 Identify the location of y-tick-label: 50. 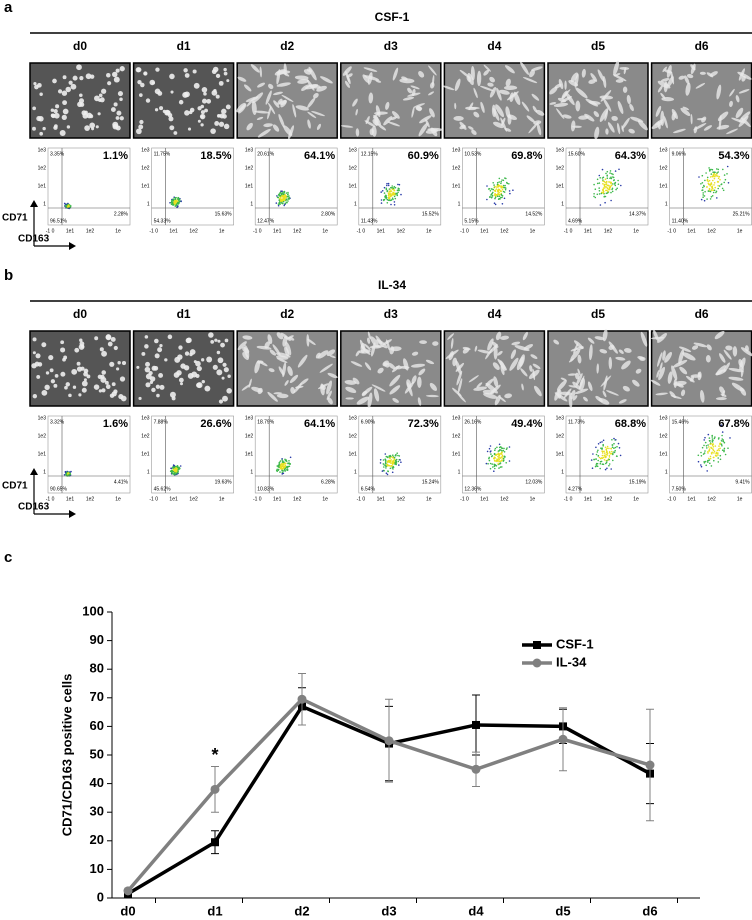
(97, 753).